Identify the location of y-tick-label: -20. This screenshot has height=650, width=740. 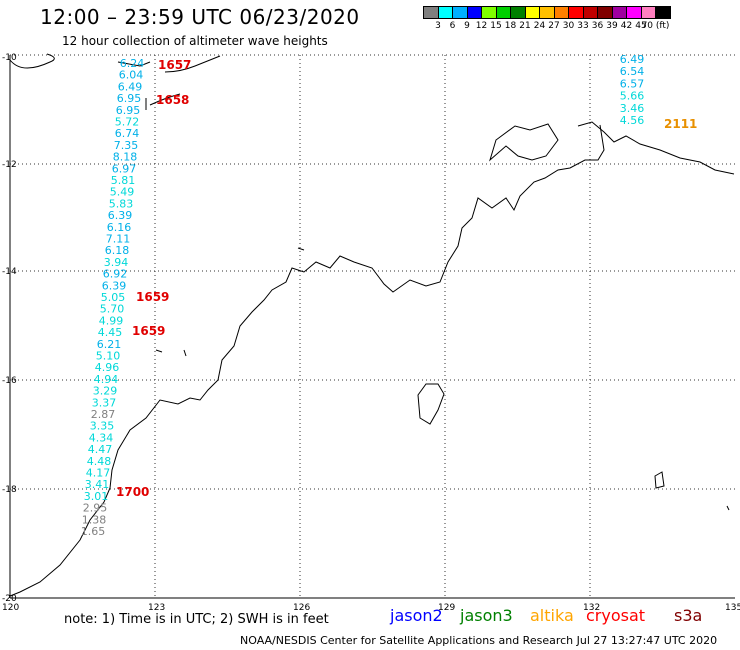
(9, 599).